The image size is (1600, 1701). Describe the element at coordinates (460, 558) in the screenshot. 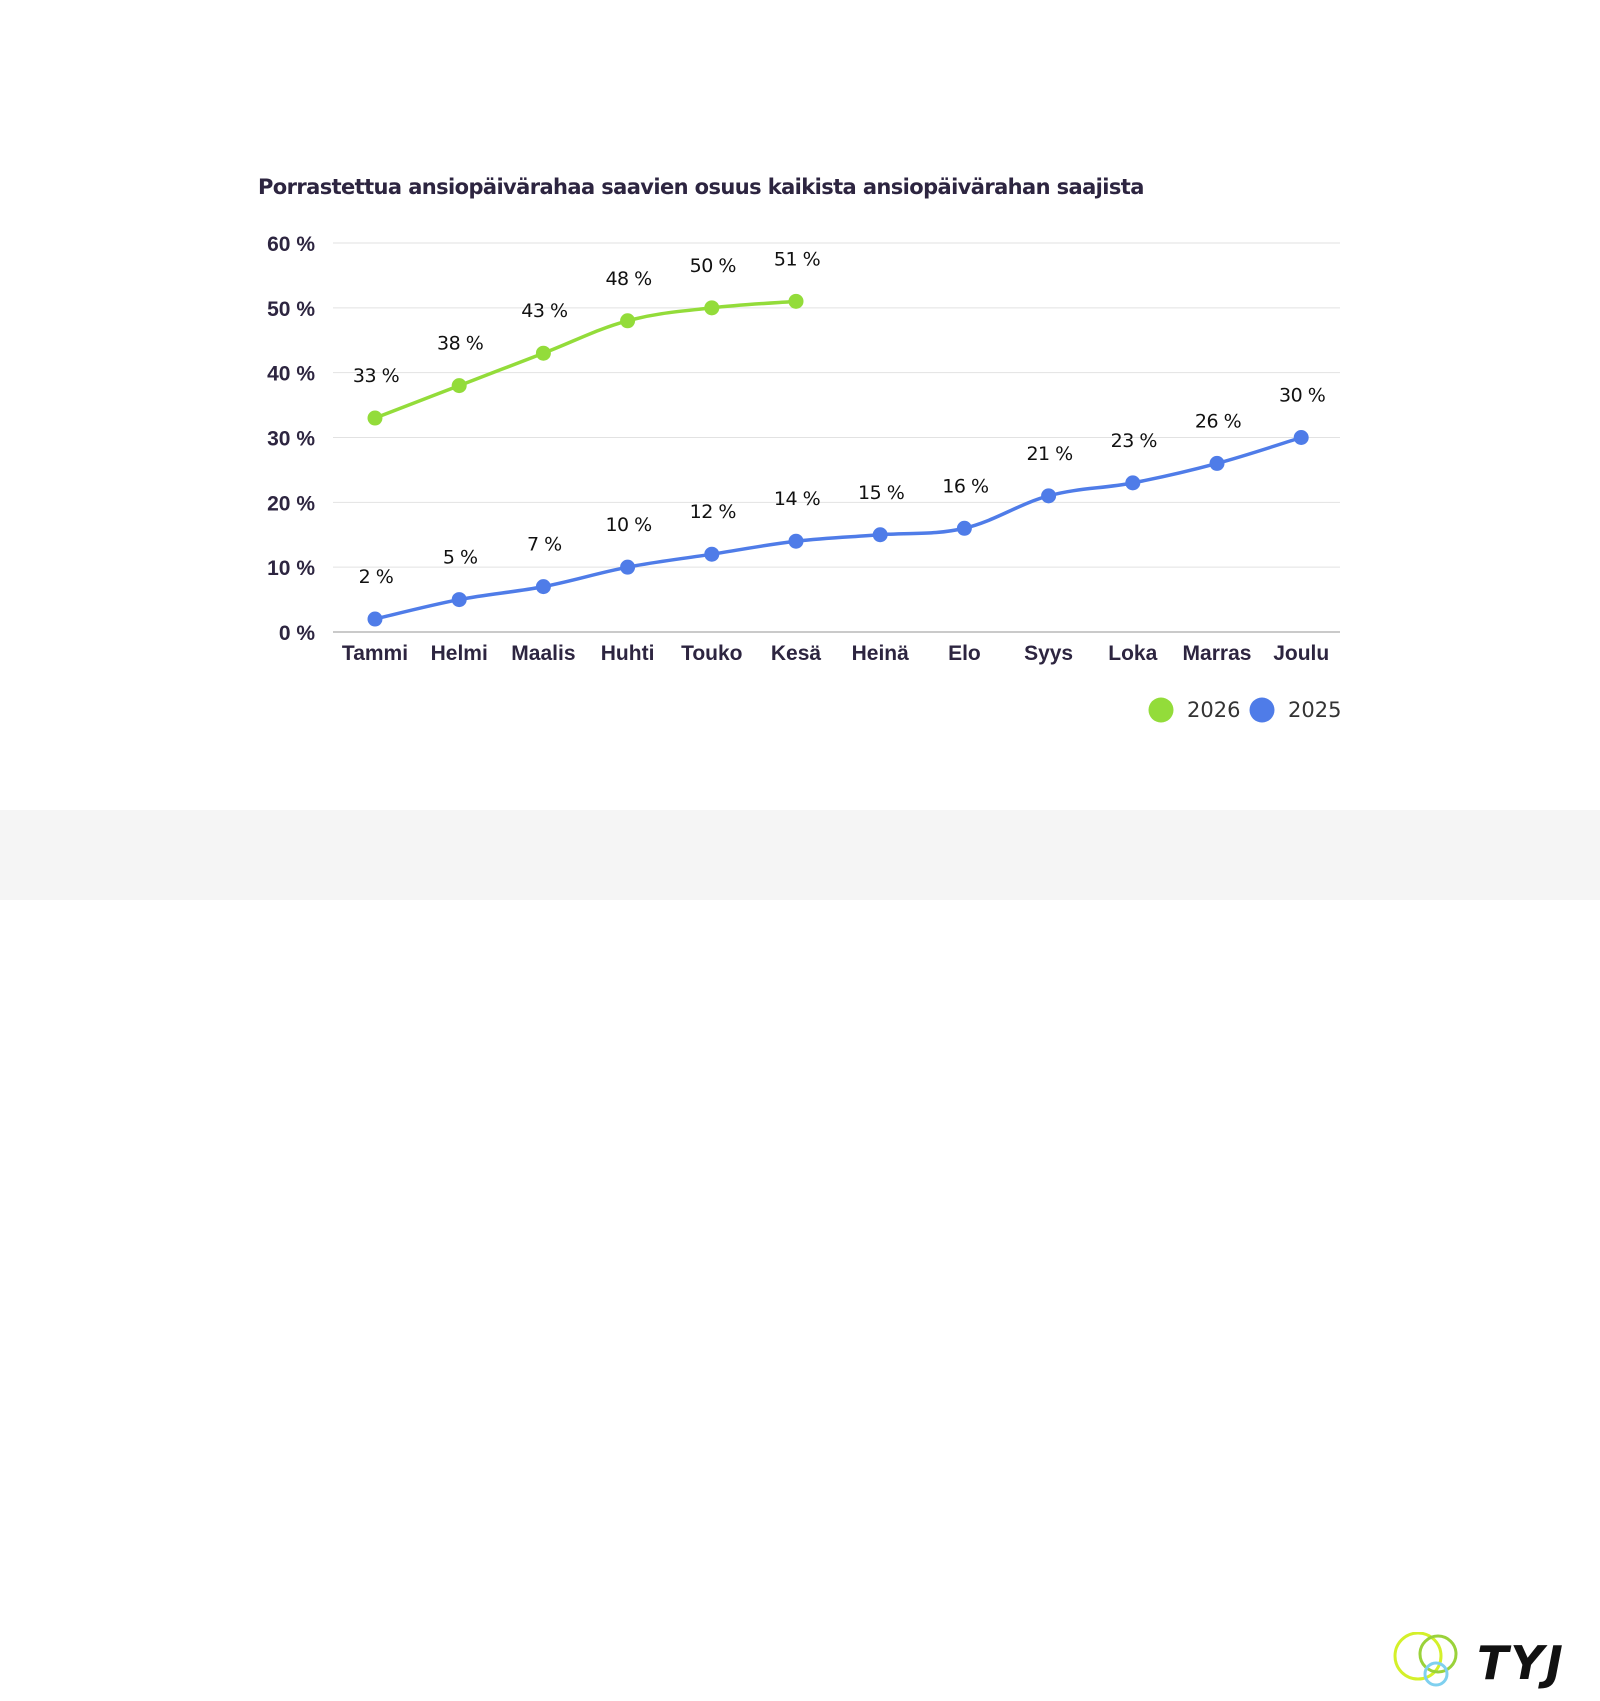

I see `data-label: 5 %` at that location.